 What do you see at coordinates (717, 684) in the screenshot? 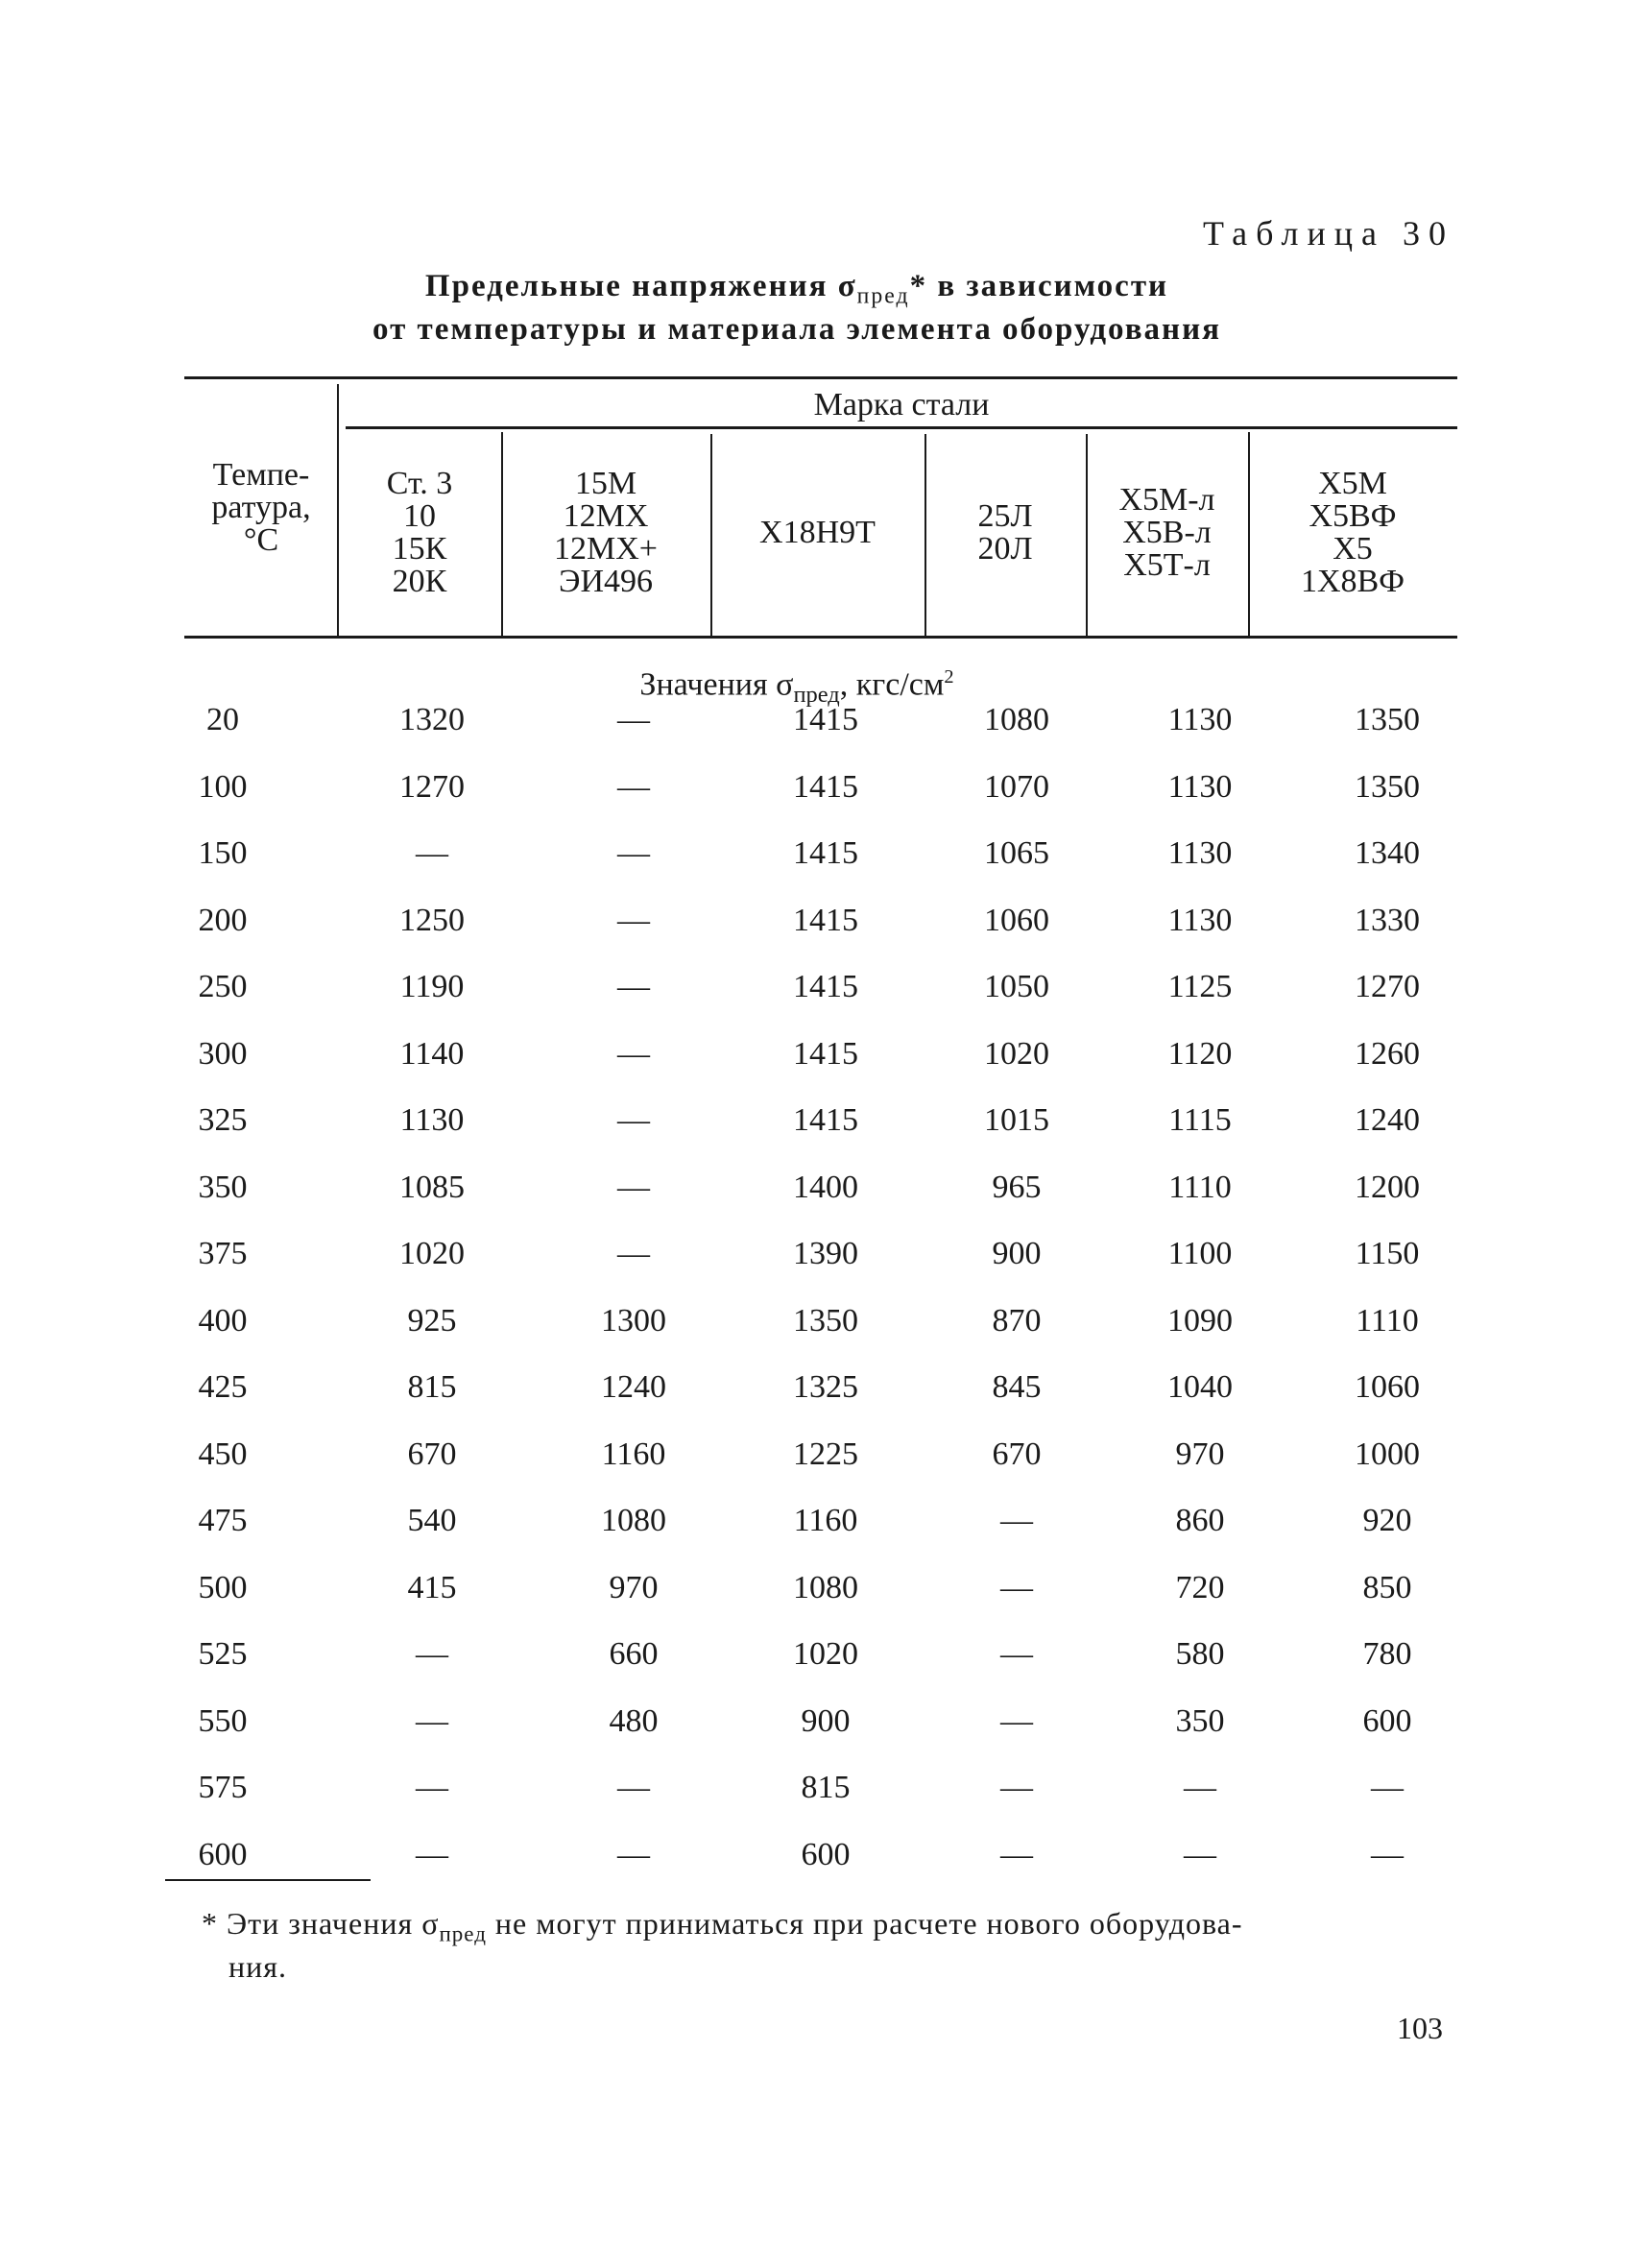
I see `units-text: Значения σ` at bounding box center [717, 684].